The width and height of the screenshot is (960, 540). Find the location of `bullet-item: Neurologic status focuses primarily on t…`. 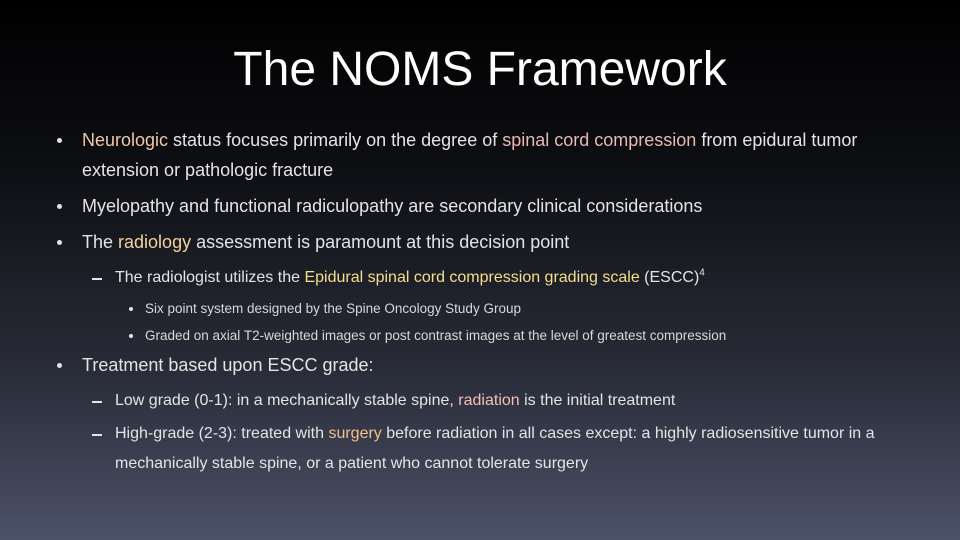

bullet-item: Neurologic status focuses primarily on t… is located at coordinates (450, 155).